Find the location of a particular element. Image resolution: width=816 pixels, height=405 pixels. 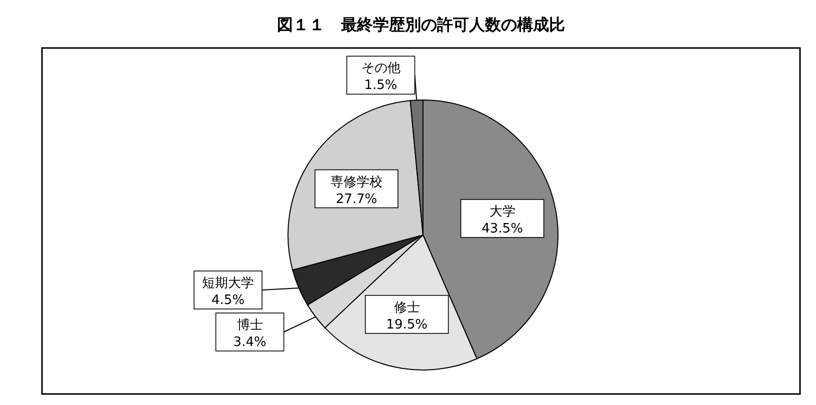

data-label: 1.5% is located at coordinates (381, 86).